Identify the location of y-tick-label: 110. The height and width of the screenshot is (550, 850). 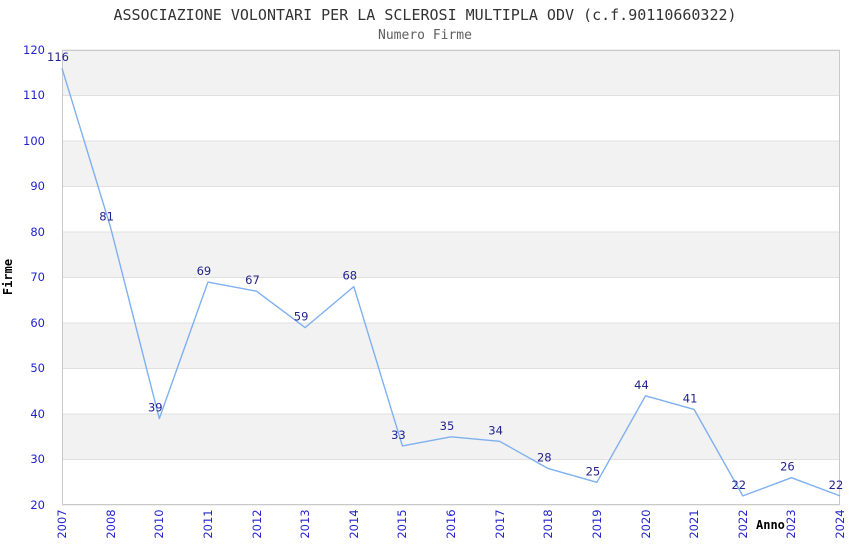
(34, 95).